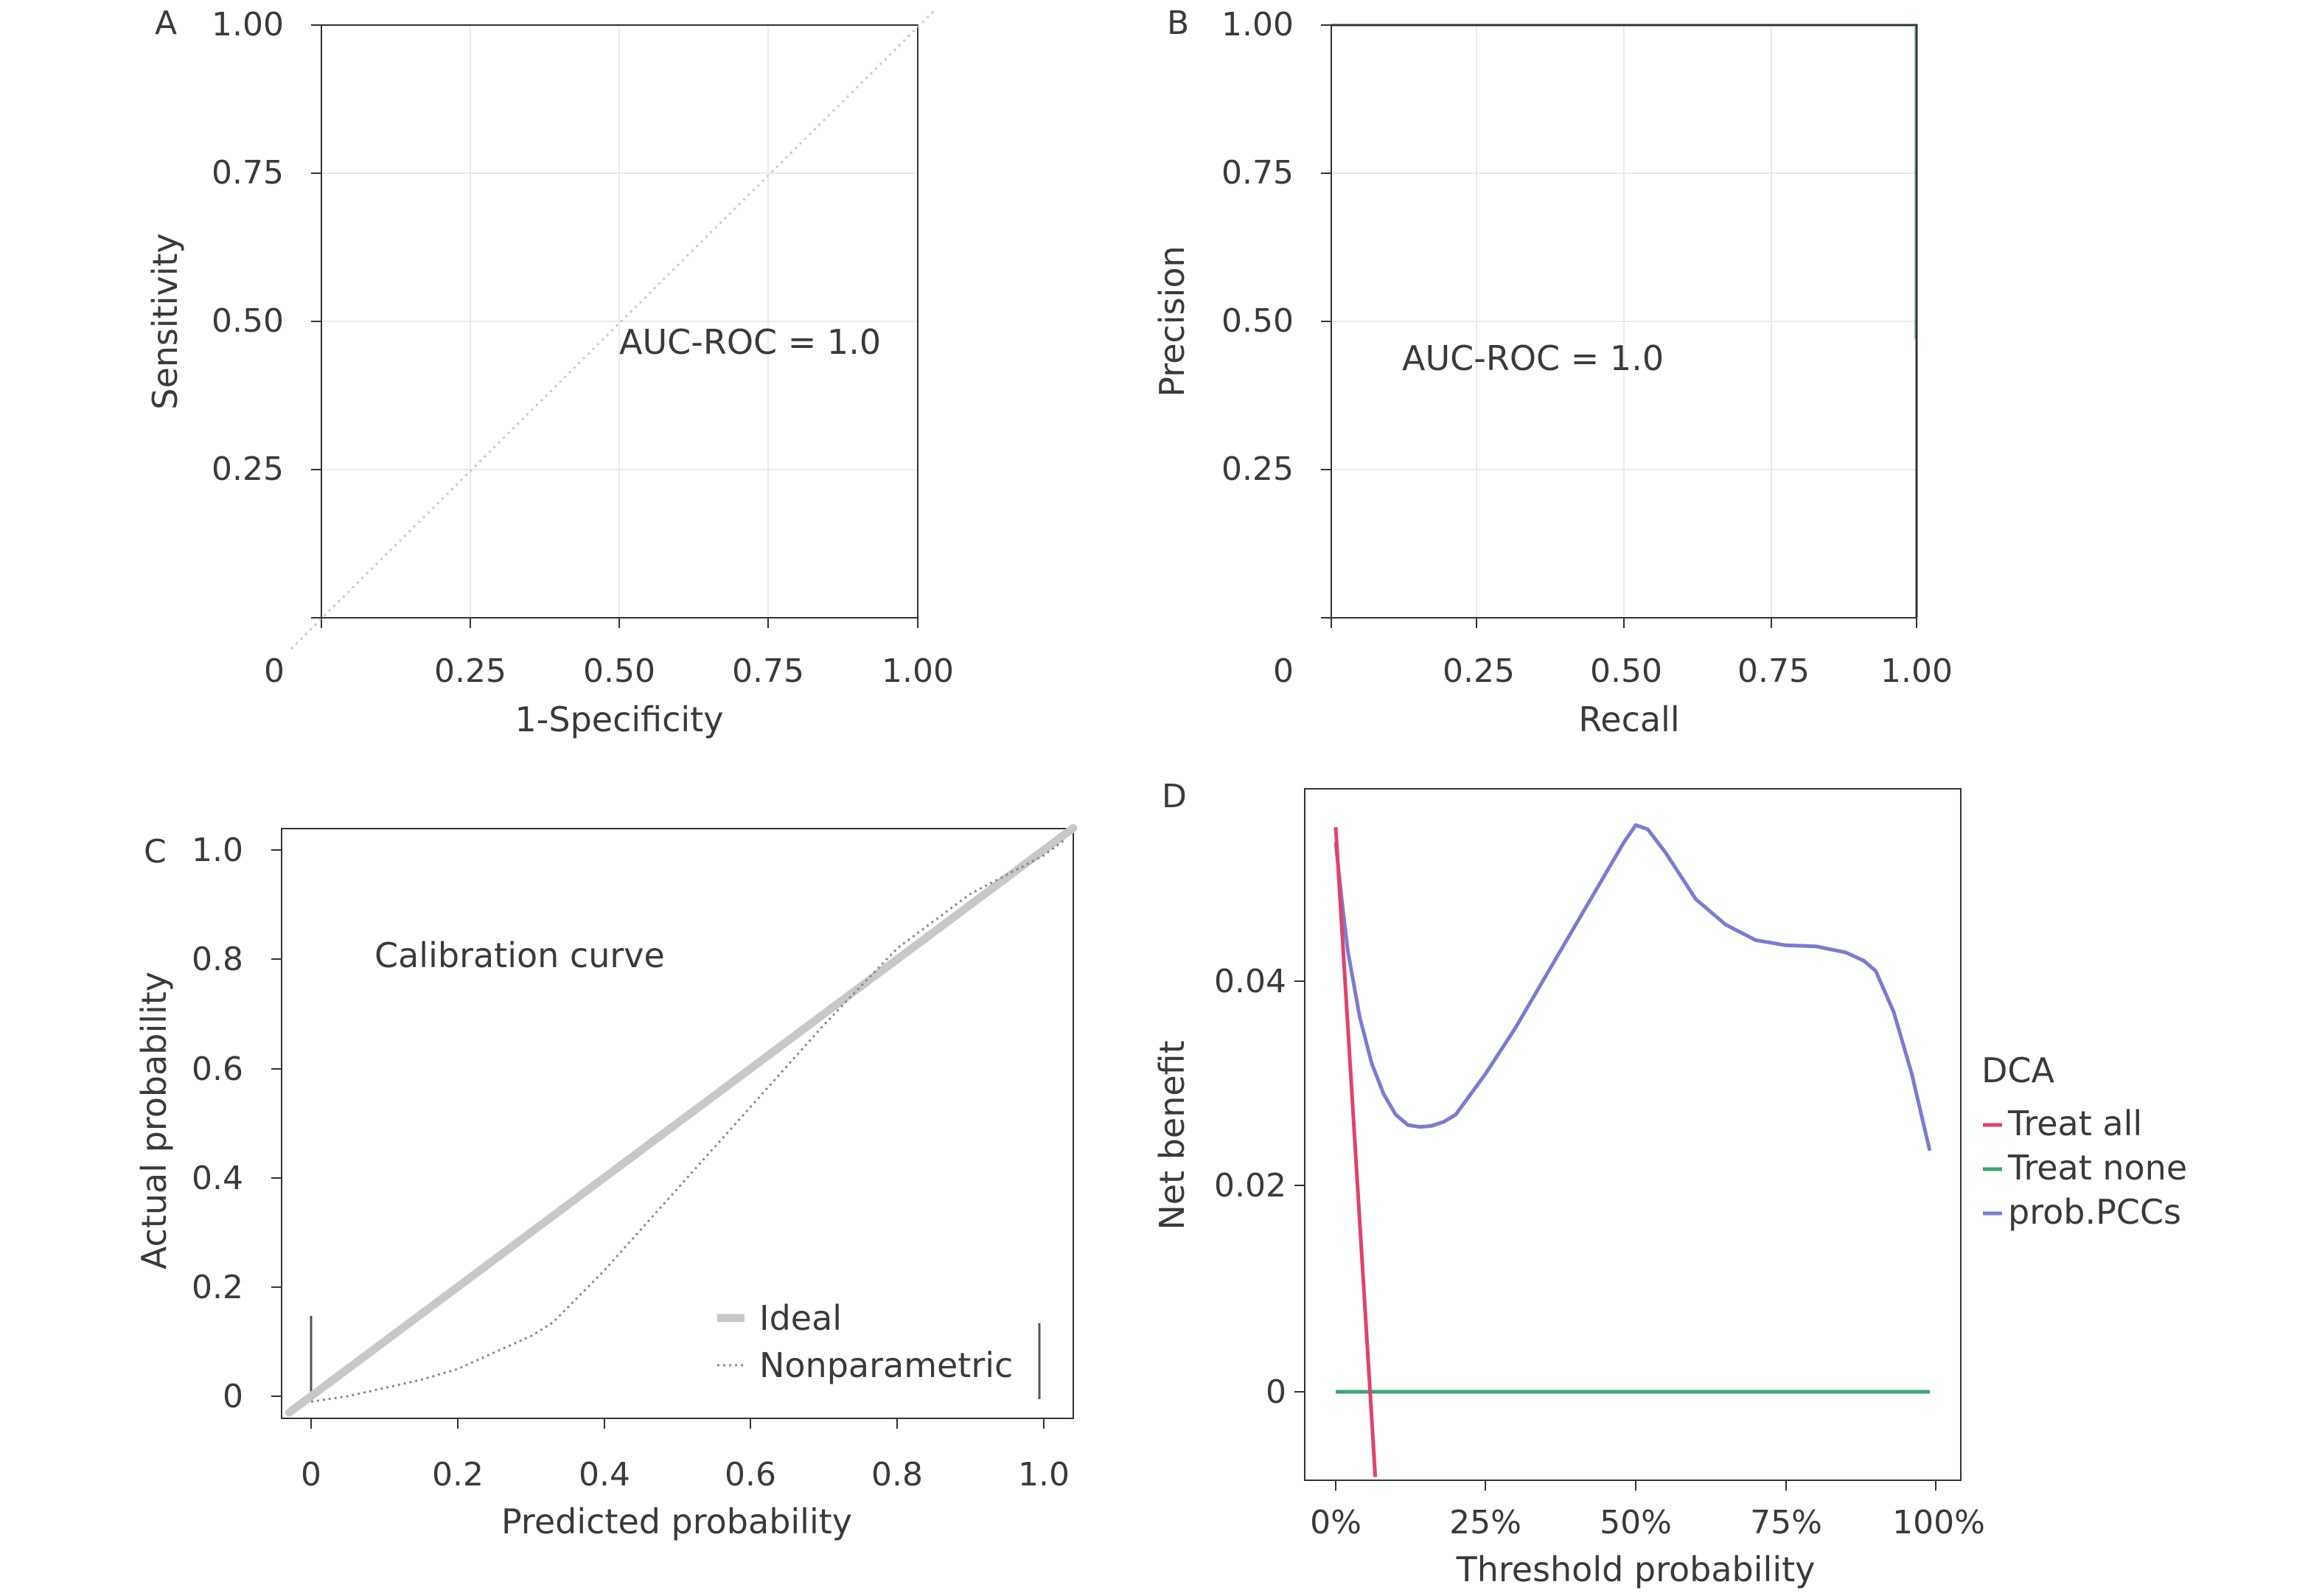 This screenshot has height=1596, width=2322. Describe the element at coordinates (750, 1475) in the screenshot. I see `panel-c-x-tick: 0.6` at that location.